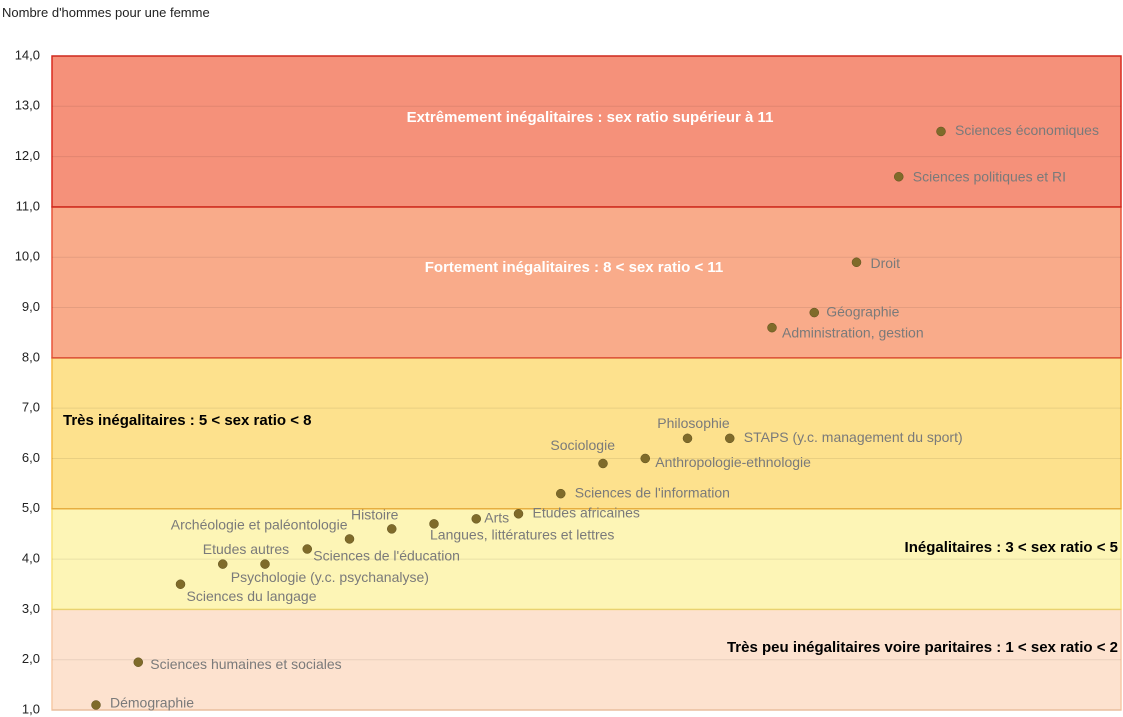  What do you see at coordinates (582, 445) in the screenshot?
I see `point-label: Sociologie` at bounding box center [582, 445].